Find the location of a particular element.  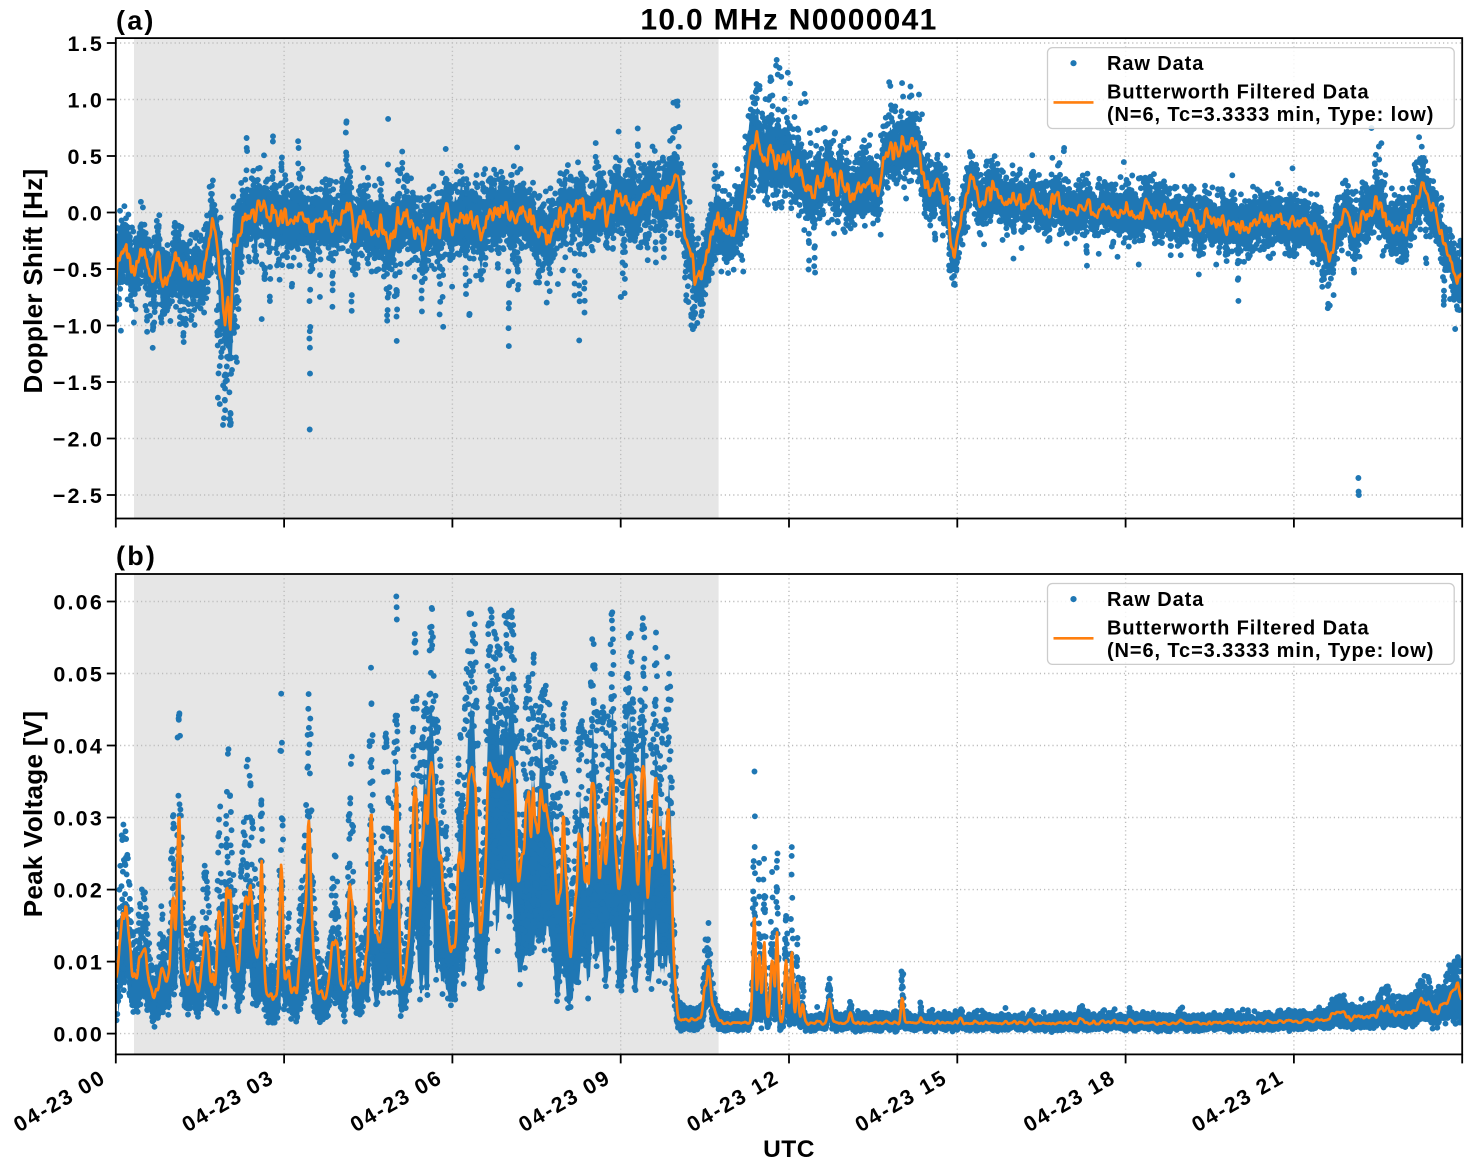

svg-text: 0.06 is located at coordinates (78, 602).